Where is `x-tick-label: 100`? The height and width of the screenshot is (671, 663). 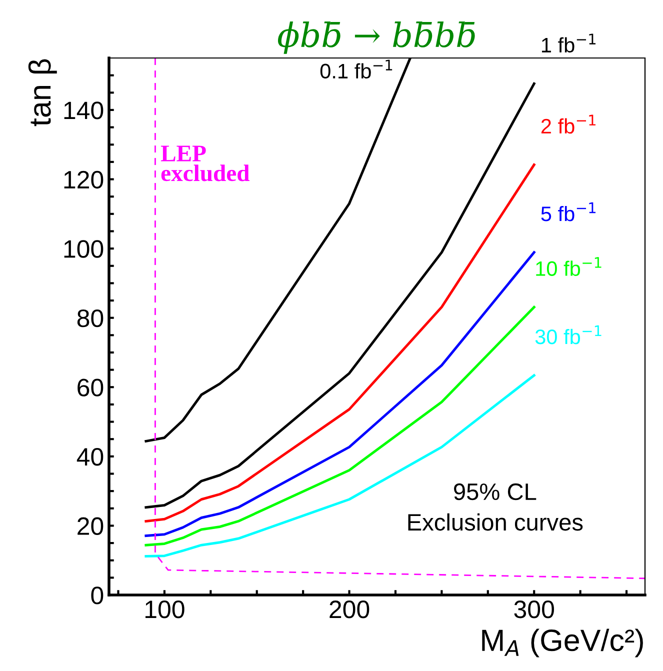
x-tick-label: 100 is located at coordinates (165, 609).